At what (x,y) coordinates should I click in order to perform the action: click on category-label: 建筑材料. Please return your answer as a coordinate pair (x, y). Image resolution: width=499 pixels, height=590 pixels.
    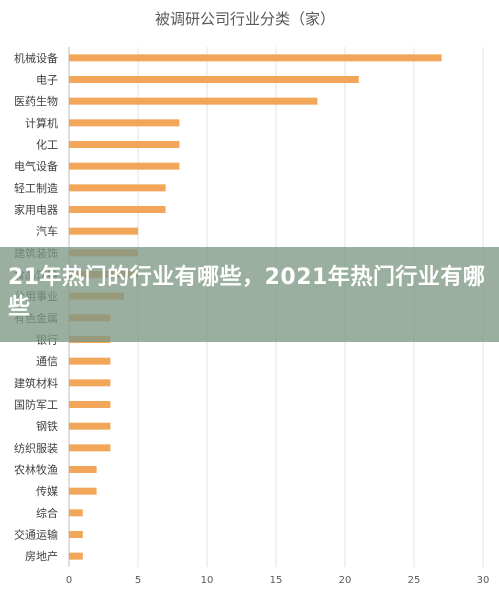
    Looking at the image, I should click on (36, 383).